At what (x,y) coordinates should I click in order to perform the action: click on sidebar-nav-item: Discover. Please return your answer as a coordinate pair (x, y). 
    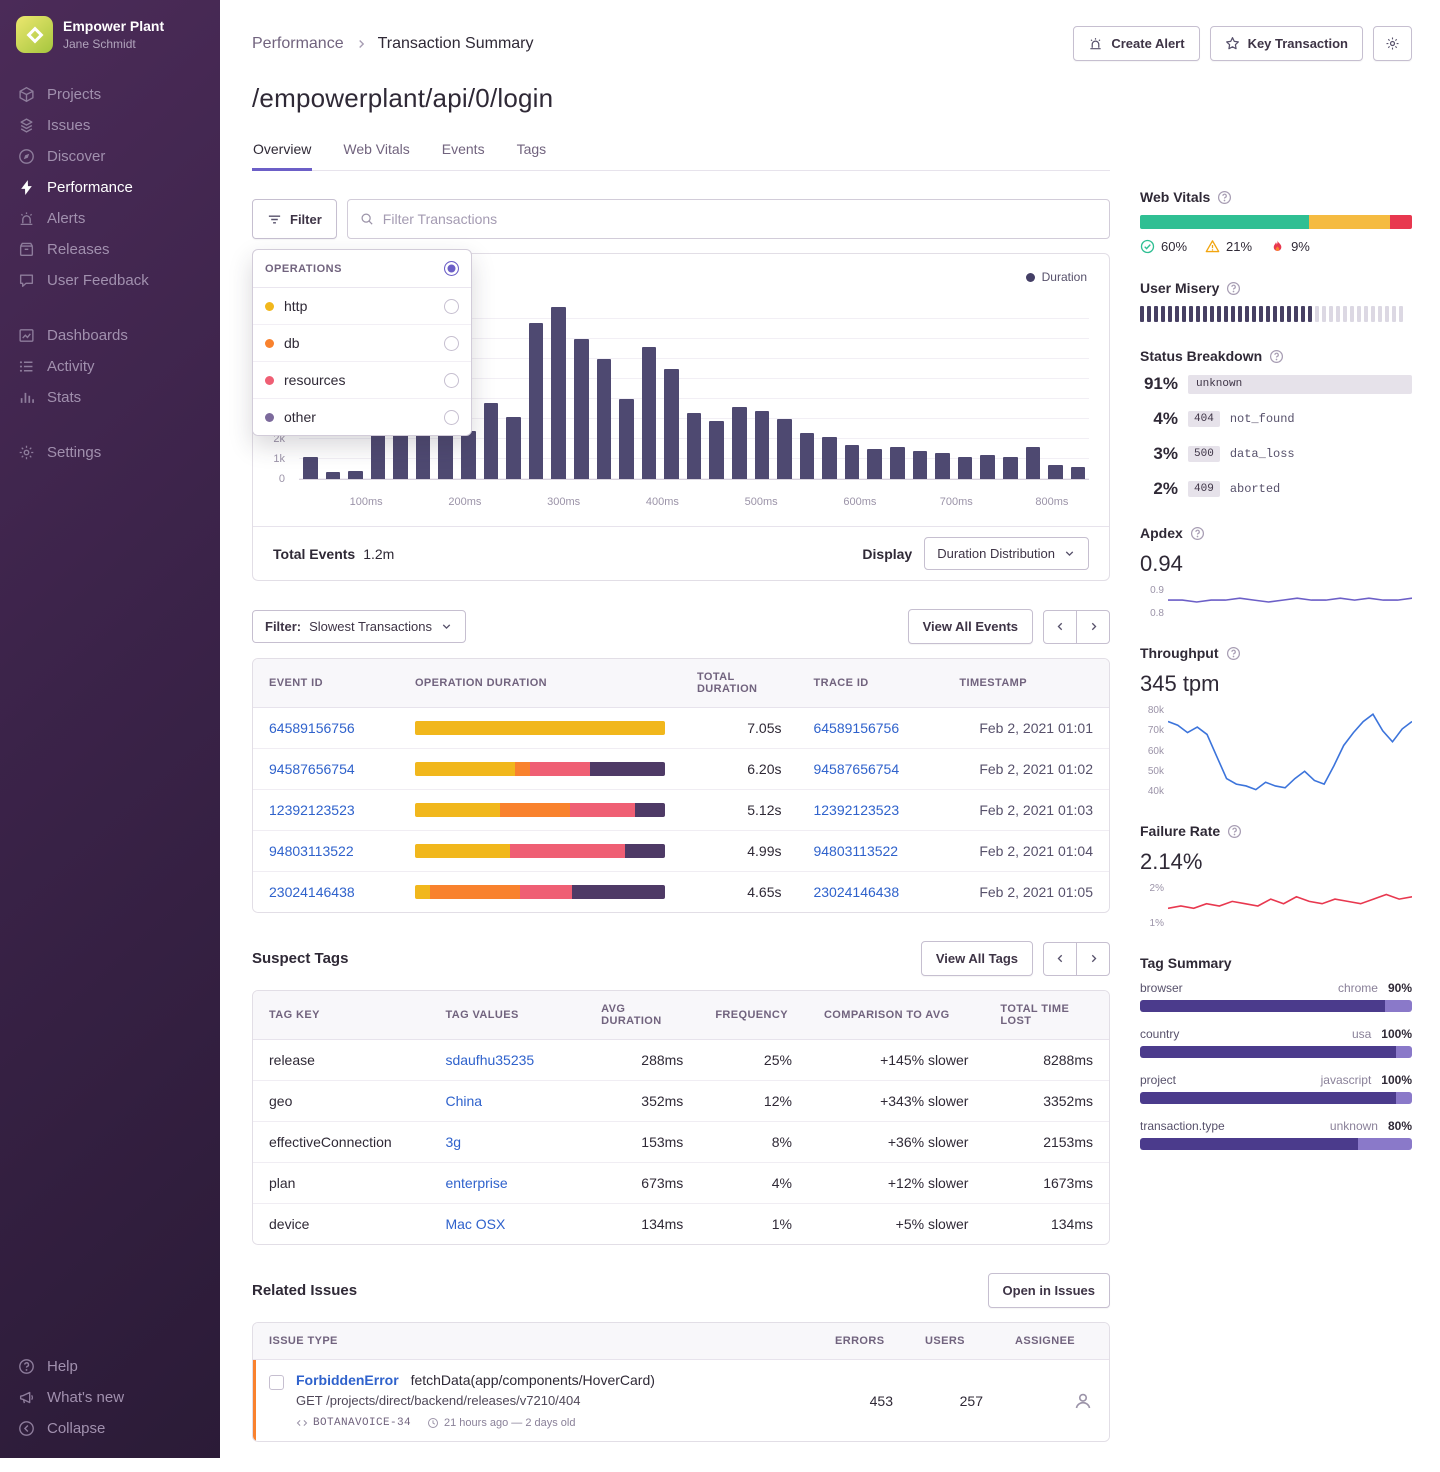
    Looking at the image, I should click on (110, 156).